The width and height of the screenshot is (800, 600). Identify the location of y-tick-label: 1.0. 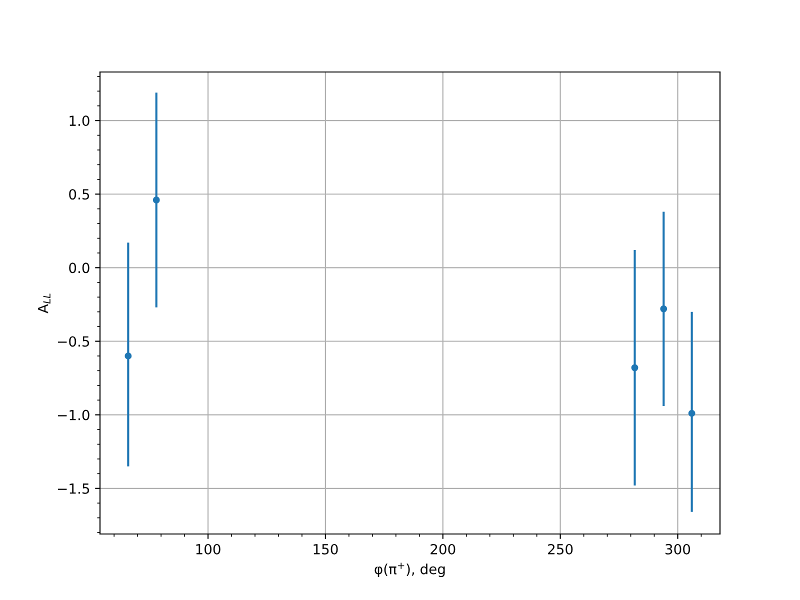
(80, 121).